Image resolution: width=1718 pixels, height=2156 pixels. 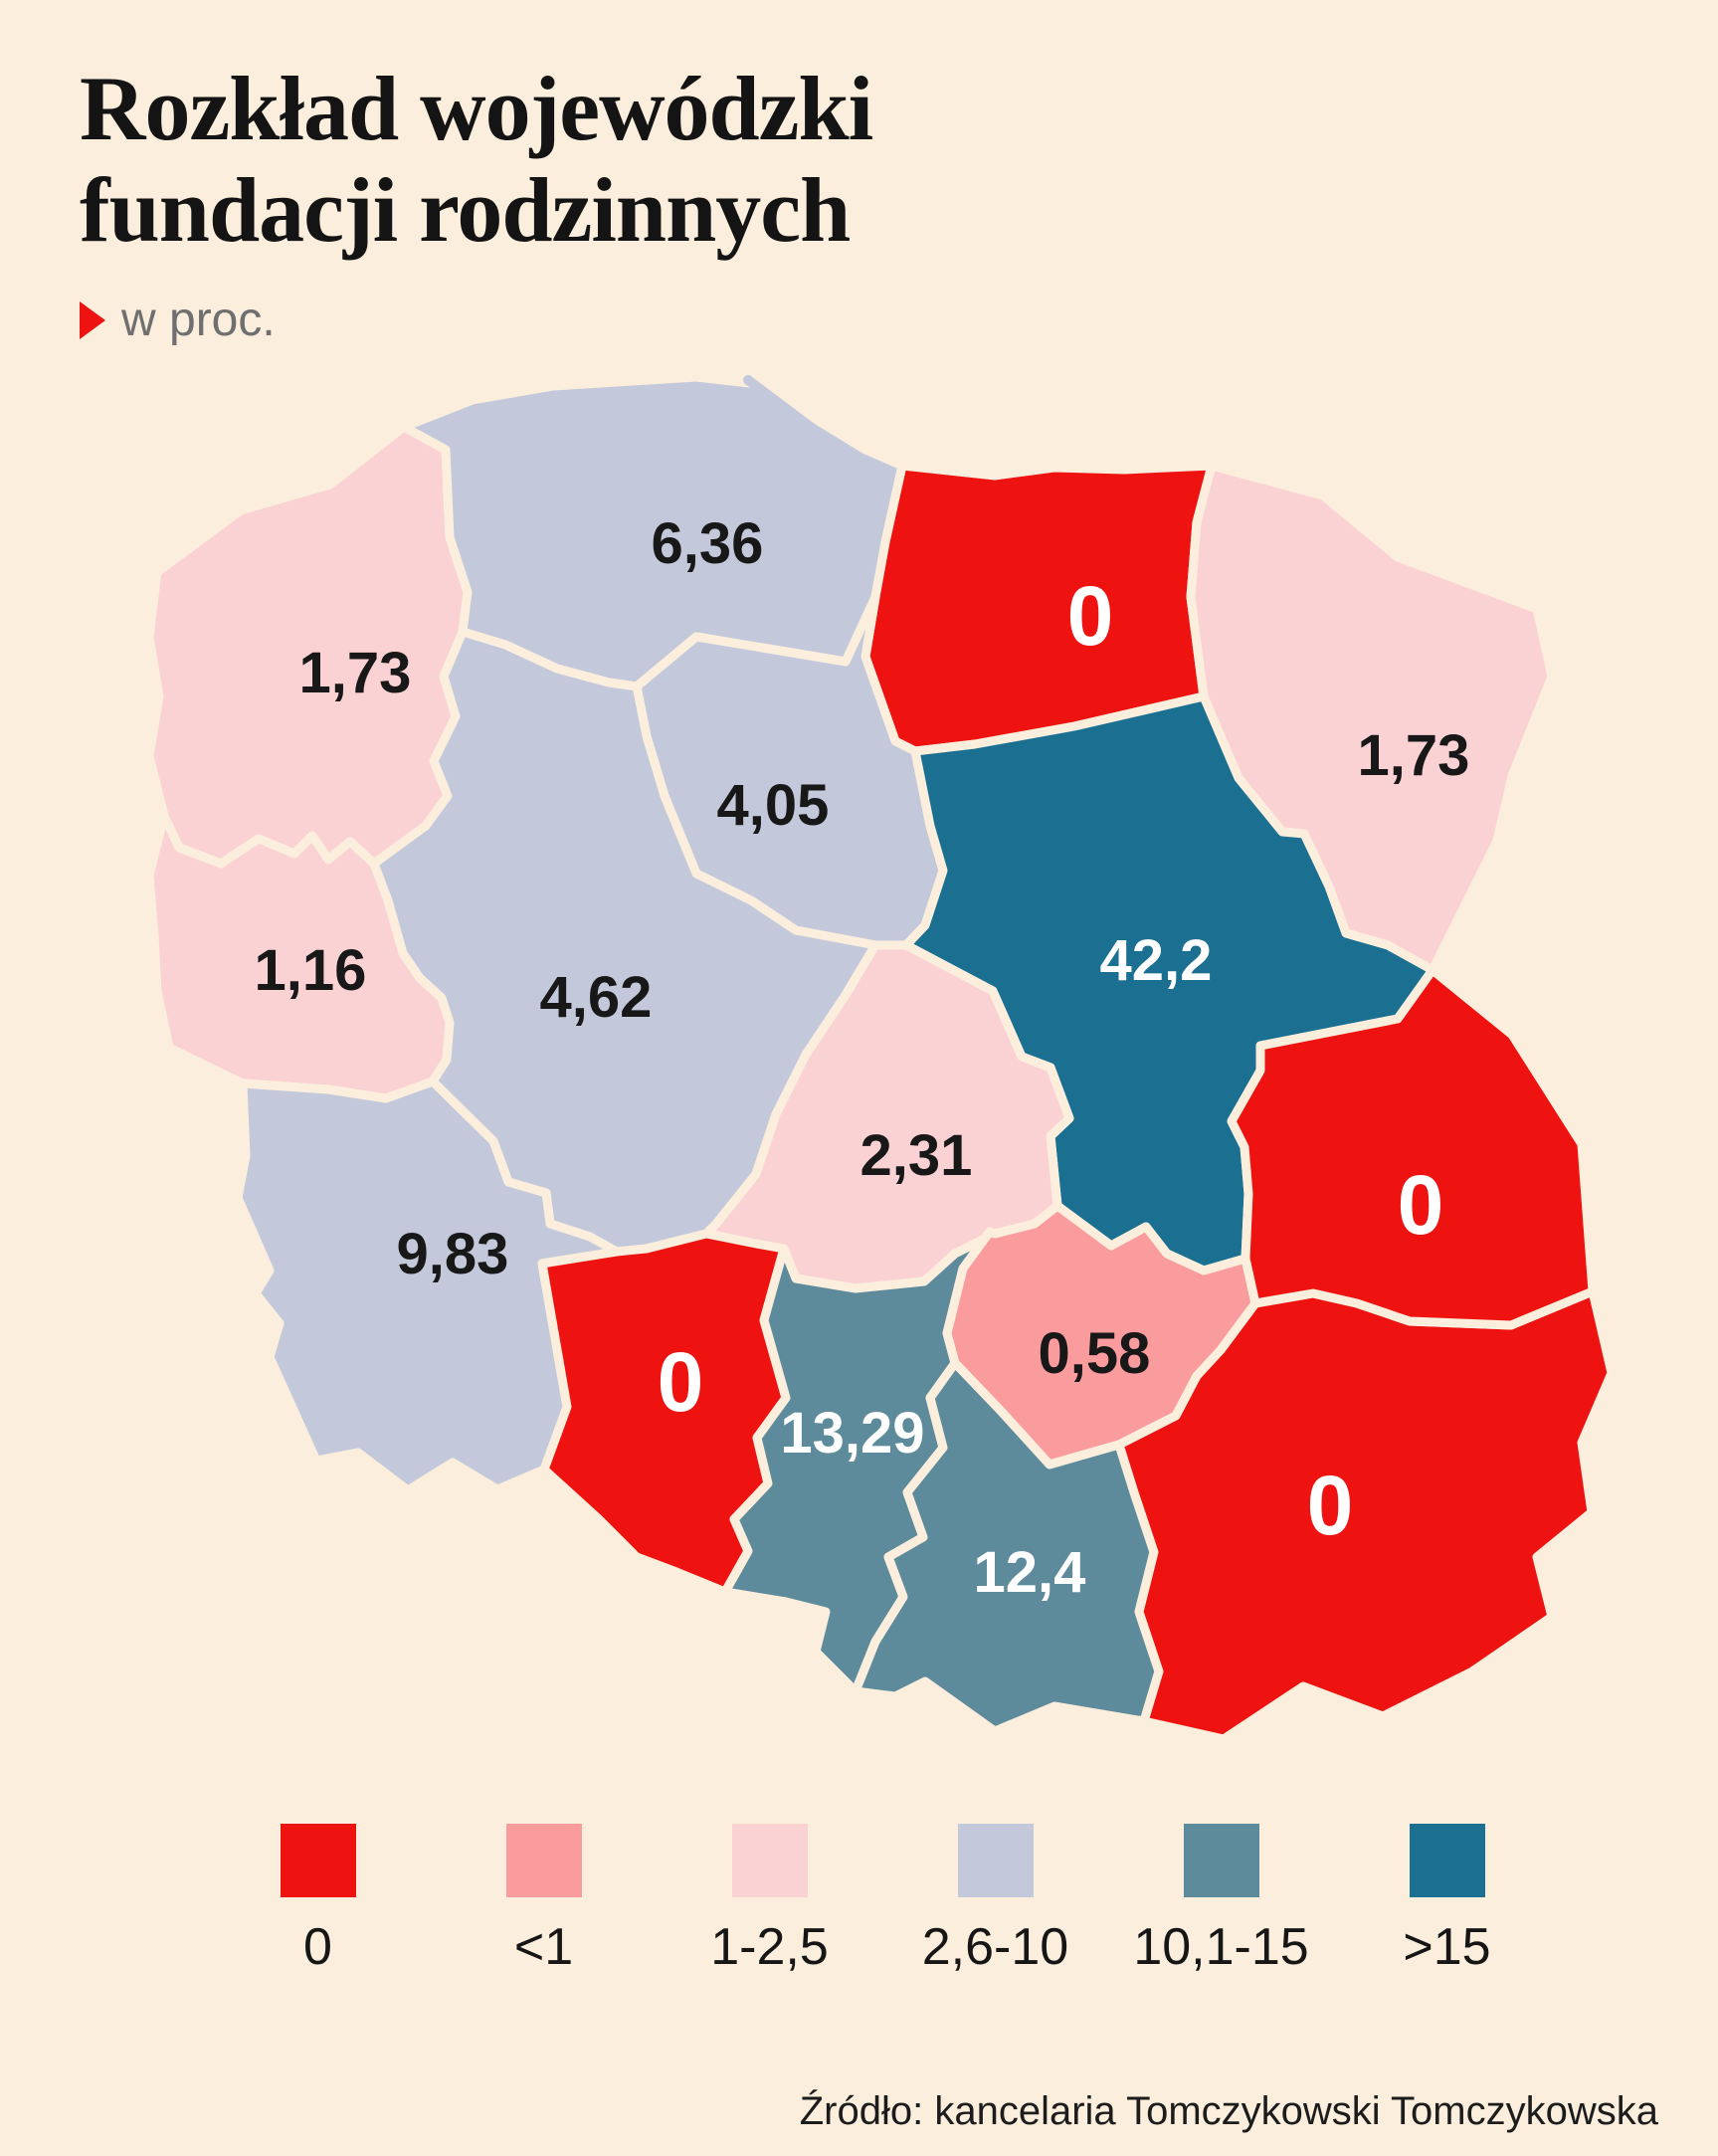 What do you see at coordinates (1447, 1898) in the screenshot?
I see `legend-item-gt15: >15` at bounding box center [1447, 1898].